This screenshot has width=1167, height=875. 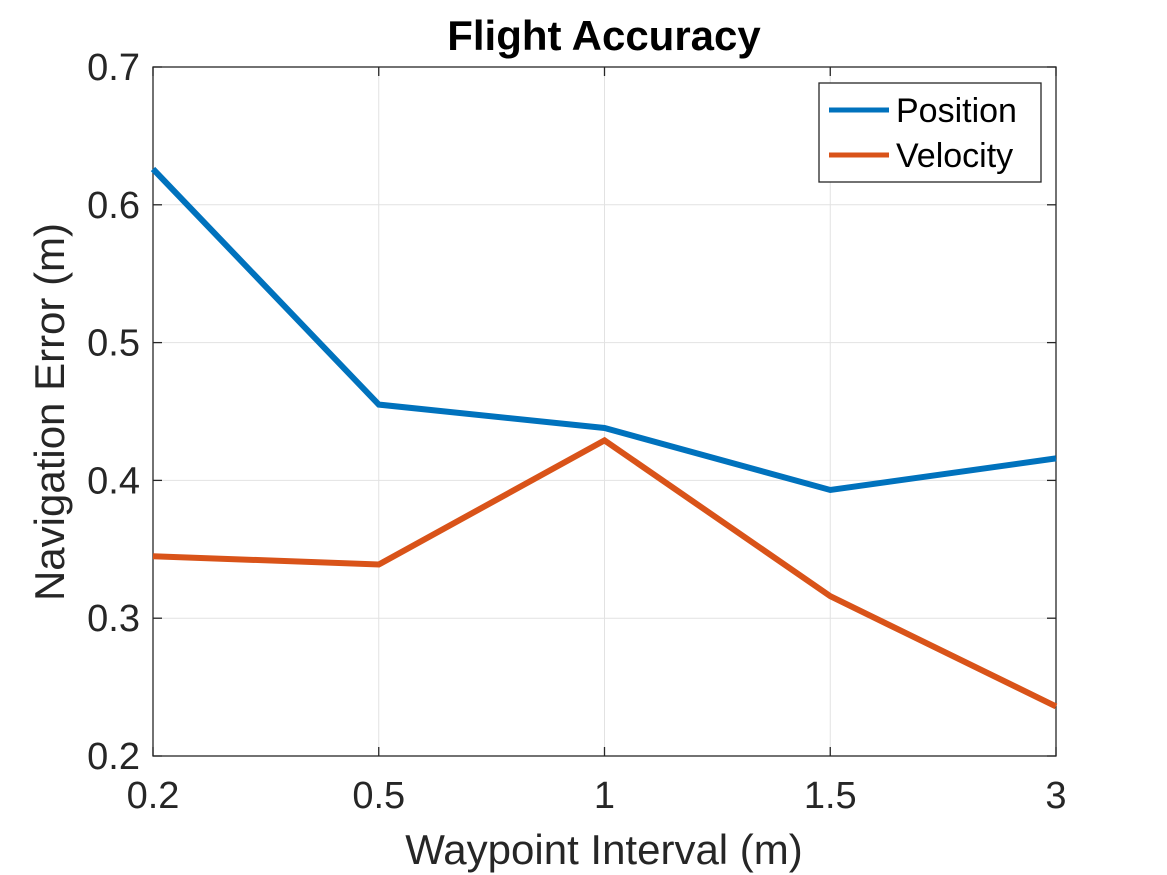 What do you see at coordinates (954, 156) in the screenshot?
I see `legend-label-velocity: Velocity` at bounding box center [954, 156].